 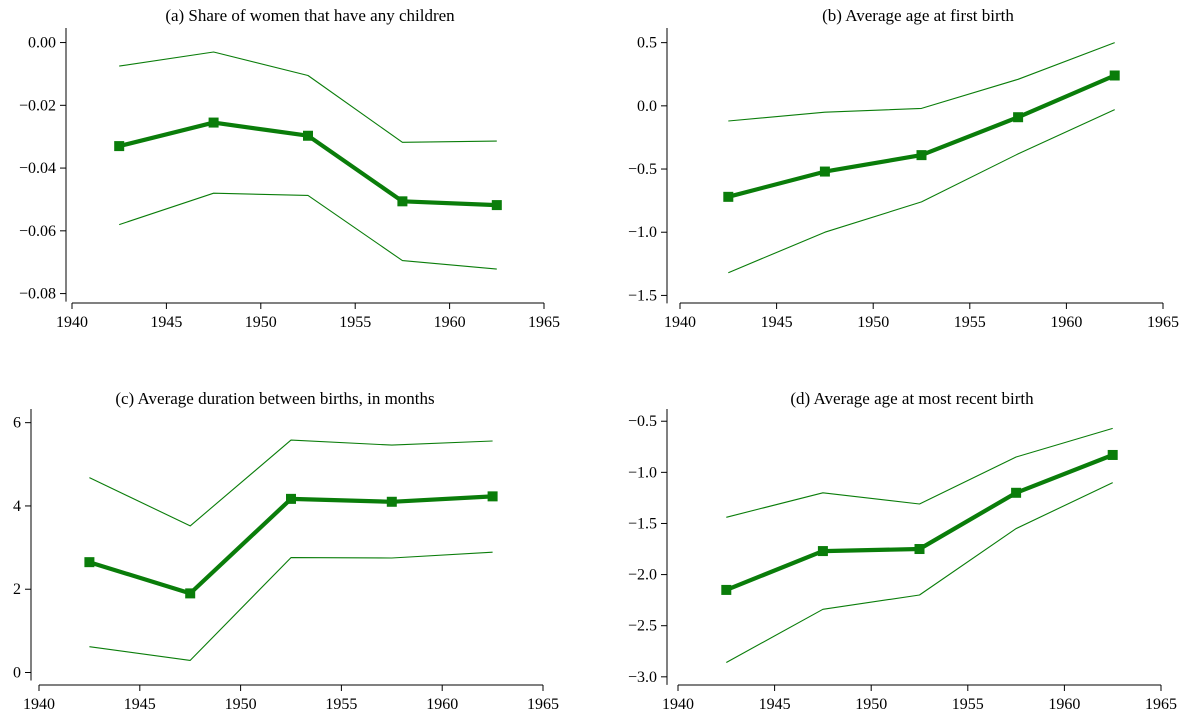 What do you see at coordinates (543, 704) in the screenshot?
I see `panel-c-x-tick-label: 1965` at bounding box center [543, 704].